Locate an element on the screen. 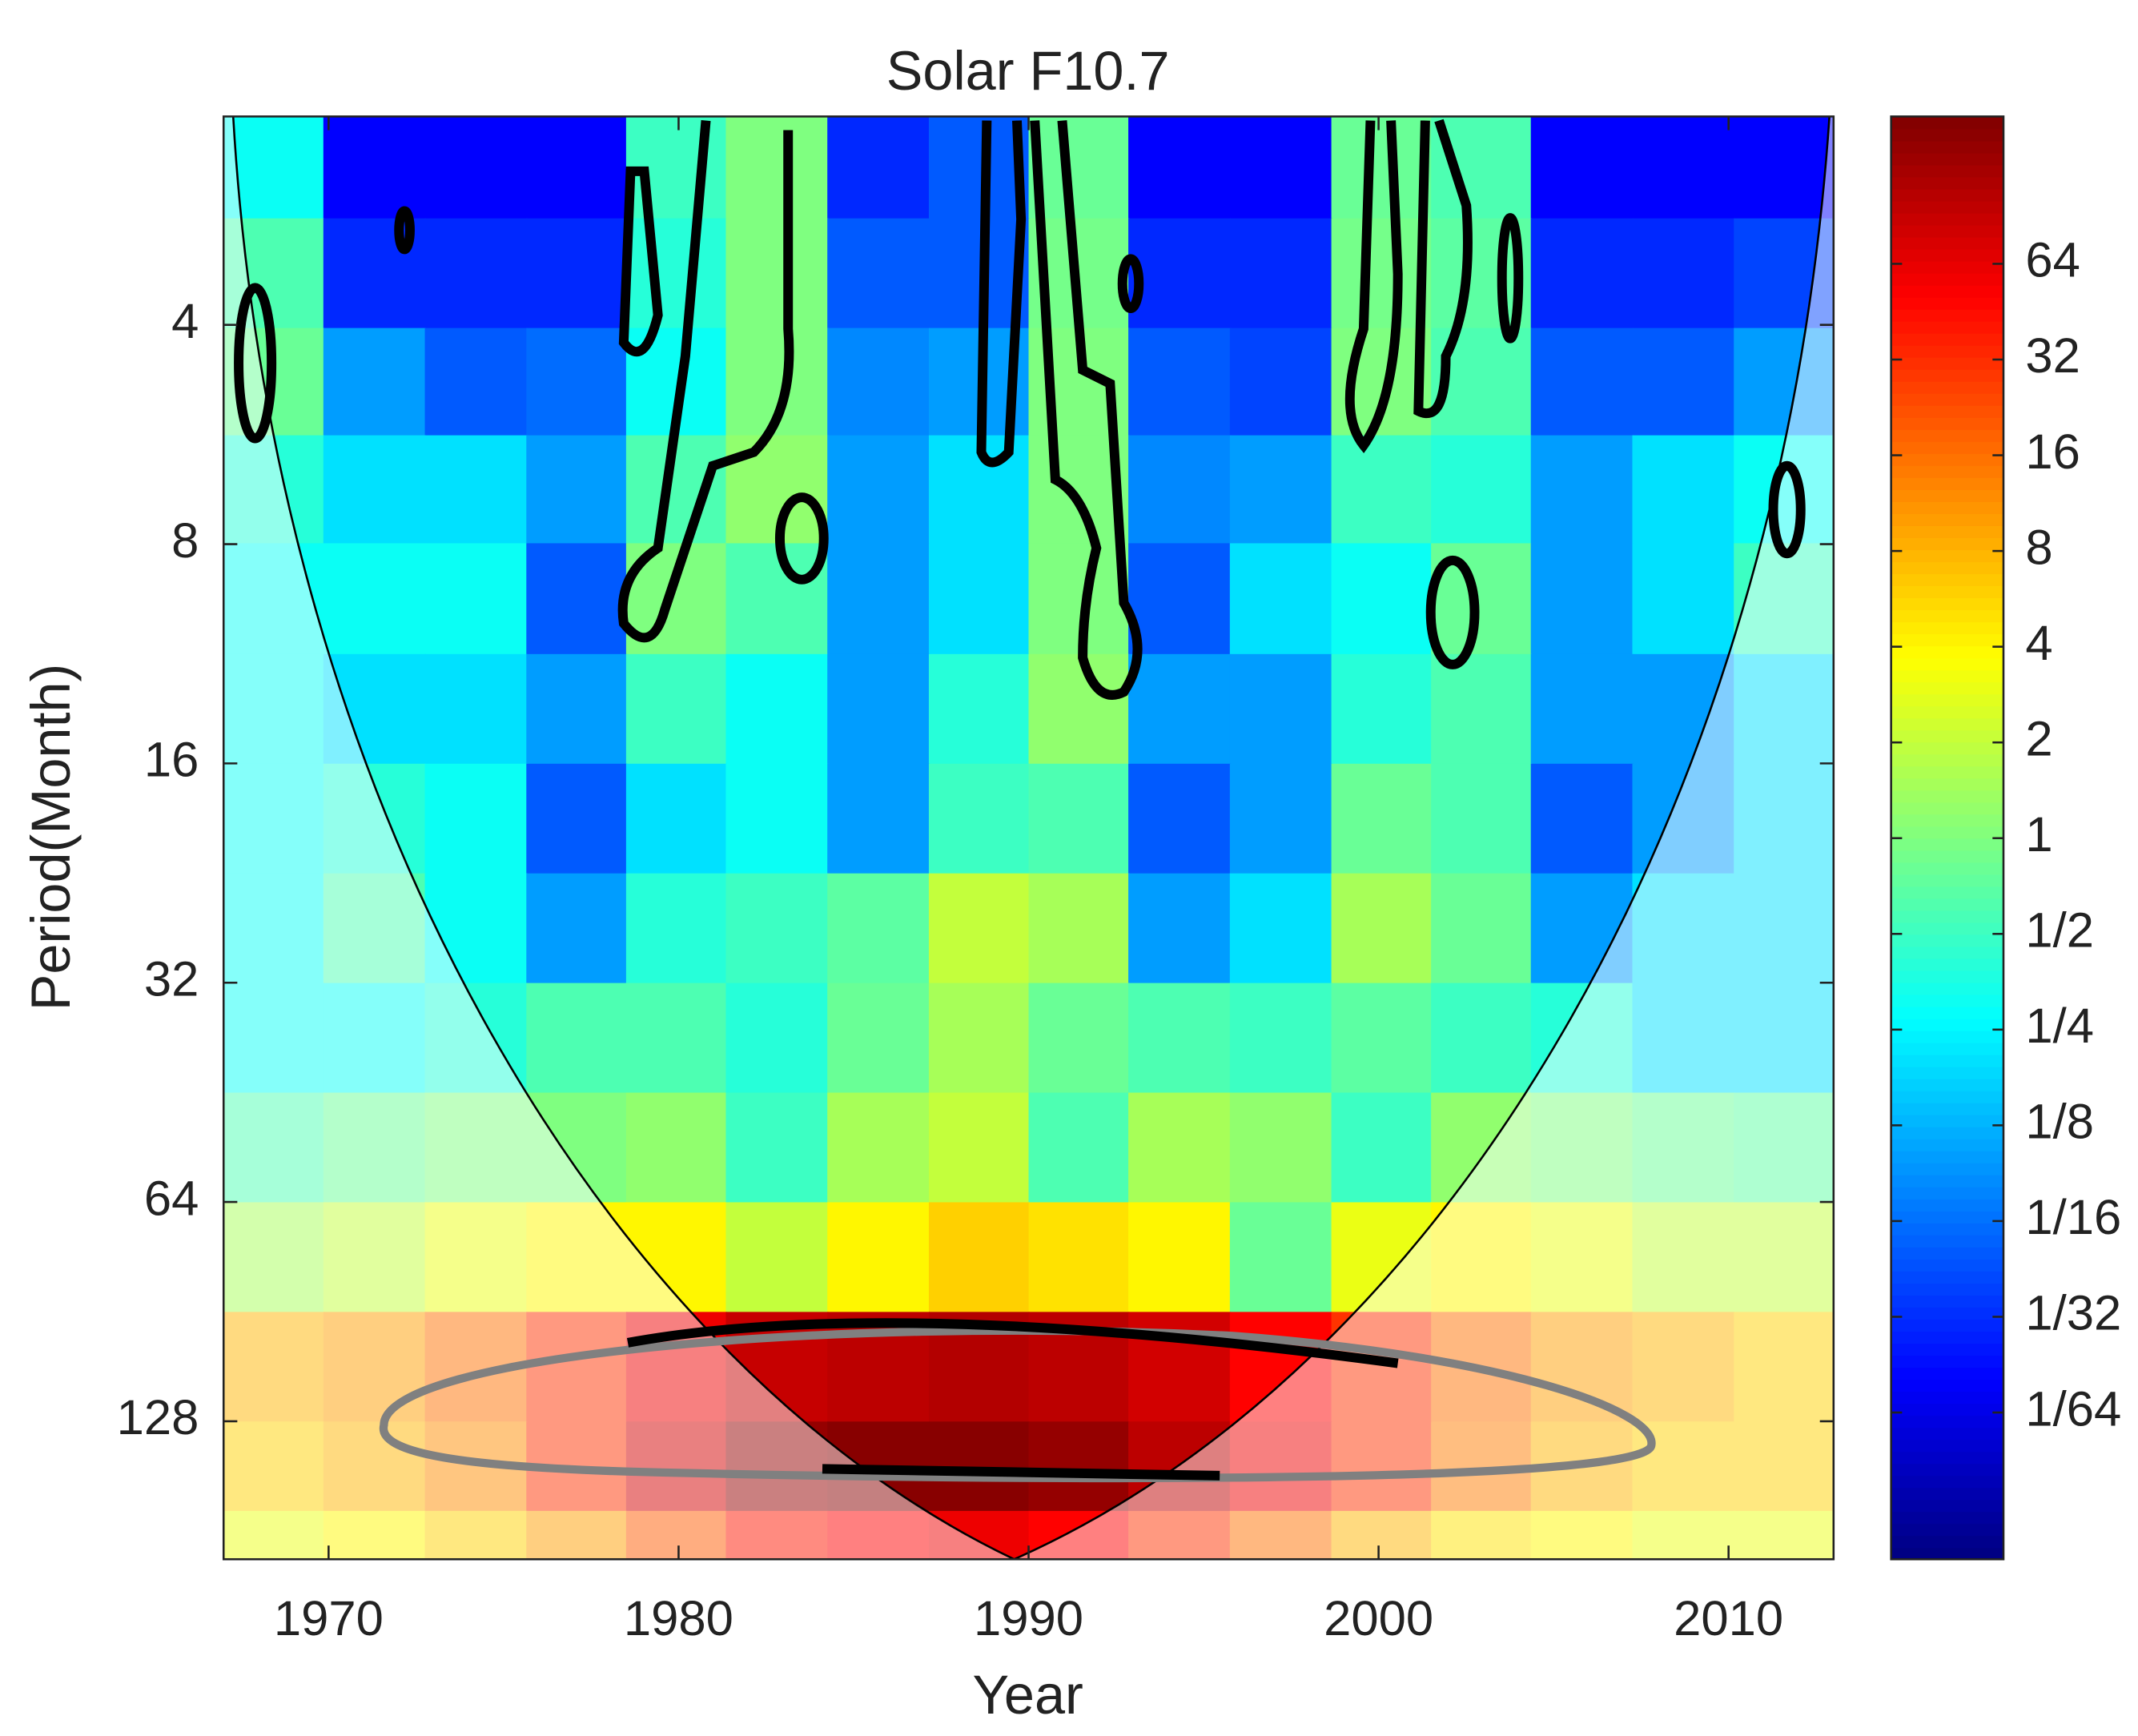 The width and height of the screenshot is (2138, 1736). colorbar is located at coordinates (1947, 838).